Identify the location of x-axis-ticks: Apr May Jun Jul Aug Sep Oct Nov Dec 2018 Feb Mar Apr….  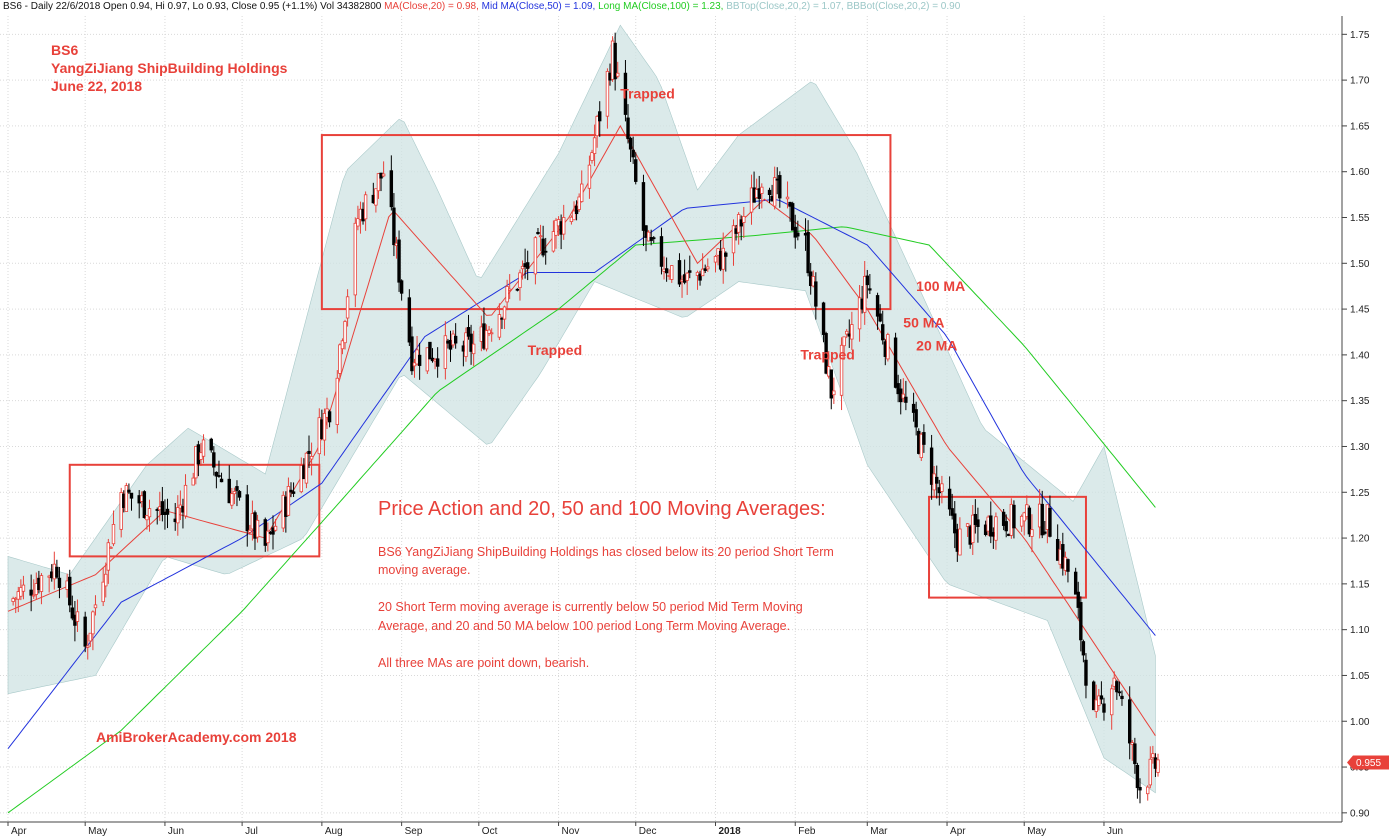
(565, 829).